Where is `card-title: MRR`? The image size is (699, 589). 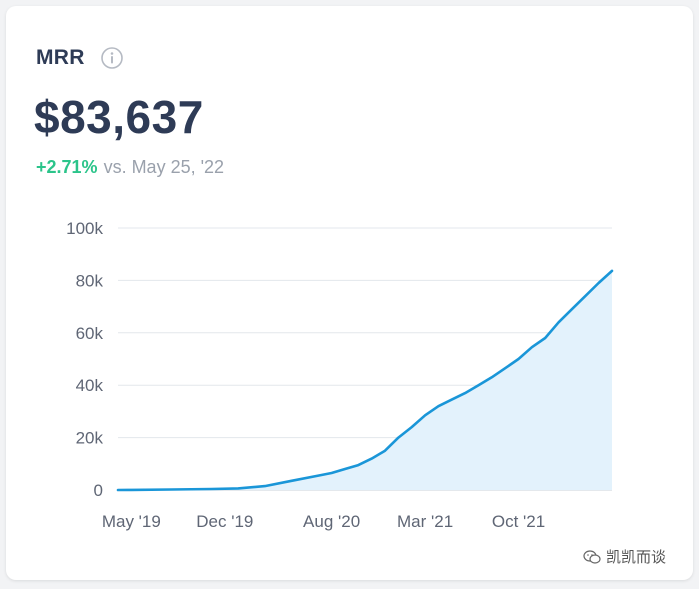
card-title: MRR is located at coordinates (60, 57).